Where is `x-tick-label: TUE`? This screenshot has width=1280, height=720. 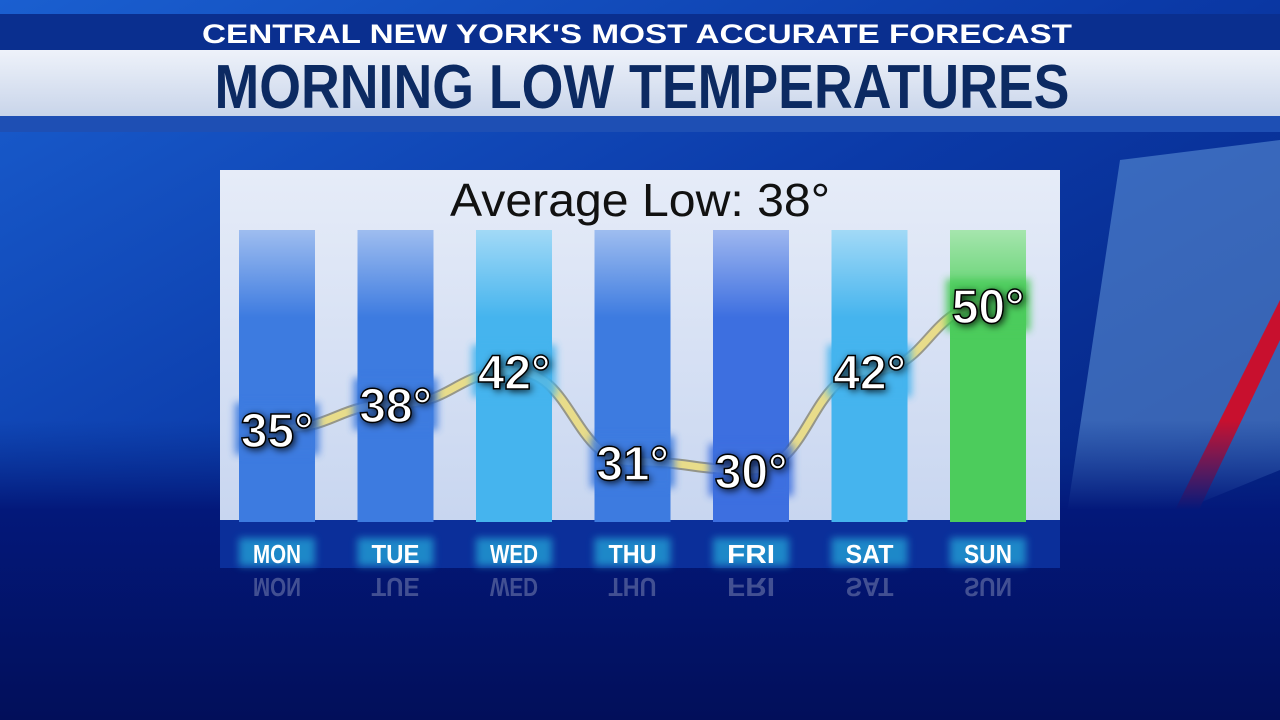 x-tick-label: TUE is located at coordinates (396, 554).